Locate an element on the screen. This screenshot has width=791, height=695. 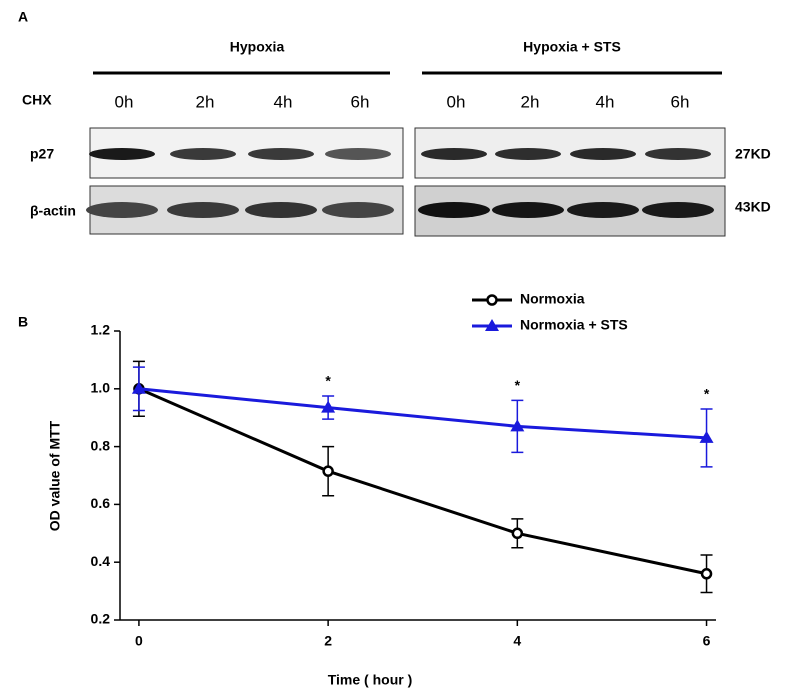
row-label: β-actin is located at coordinates (53, 211).